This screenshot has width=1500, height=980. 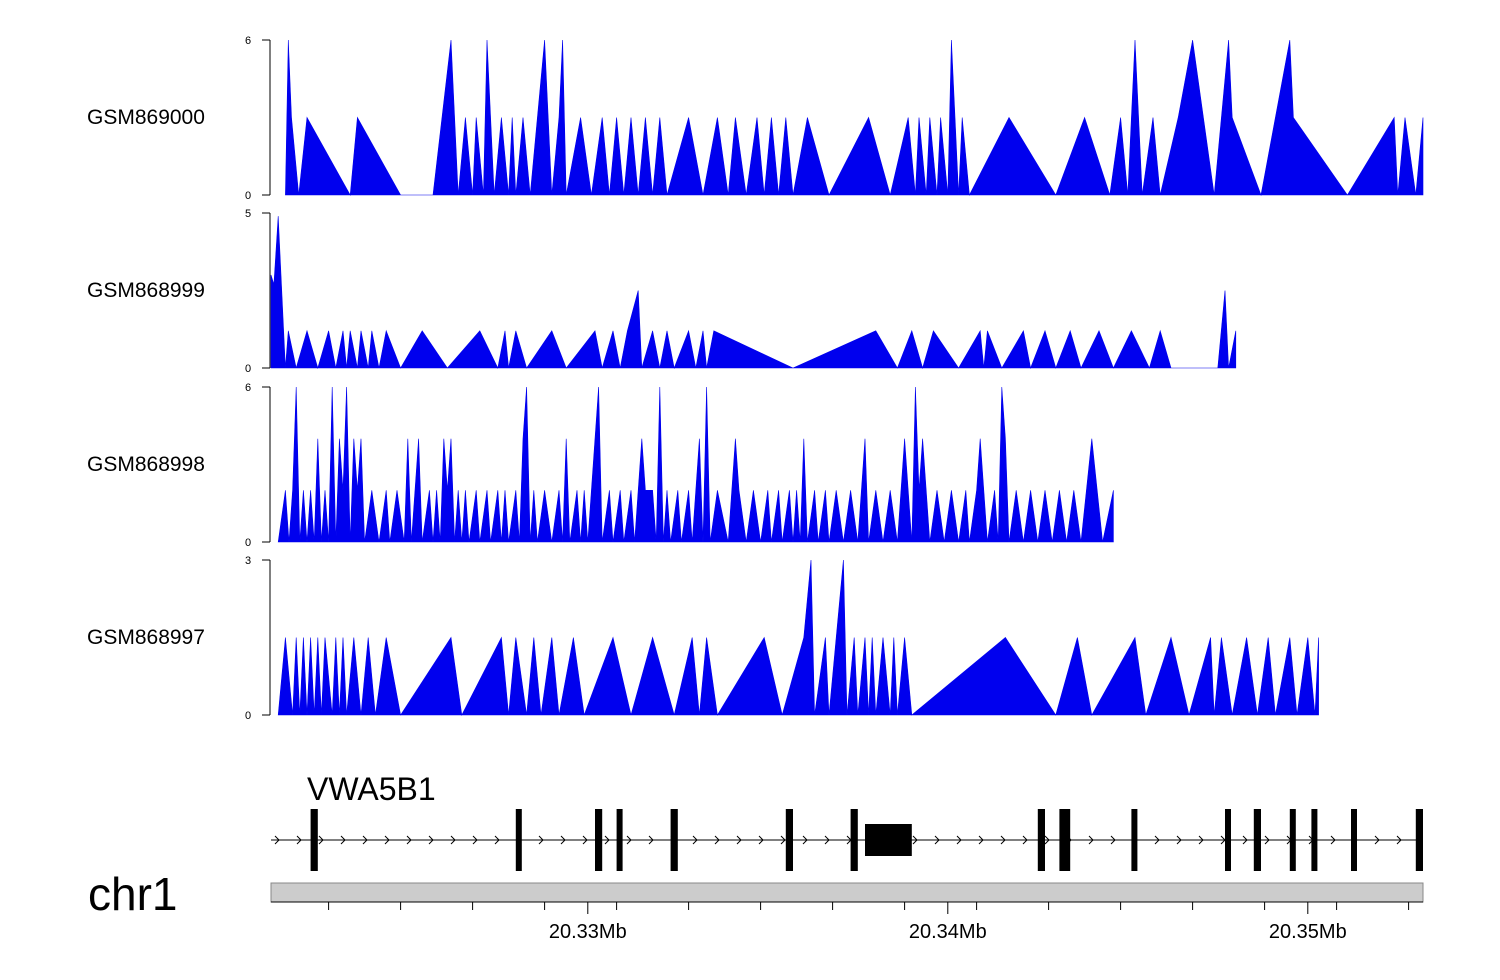 What do you see at coordinates (146, 290) in the screenshot?
I see `track-label: GSM868999` at bounding box center [146, 290].